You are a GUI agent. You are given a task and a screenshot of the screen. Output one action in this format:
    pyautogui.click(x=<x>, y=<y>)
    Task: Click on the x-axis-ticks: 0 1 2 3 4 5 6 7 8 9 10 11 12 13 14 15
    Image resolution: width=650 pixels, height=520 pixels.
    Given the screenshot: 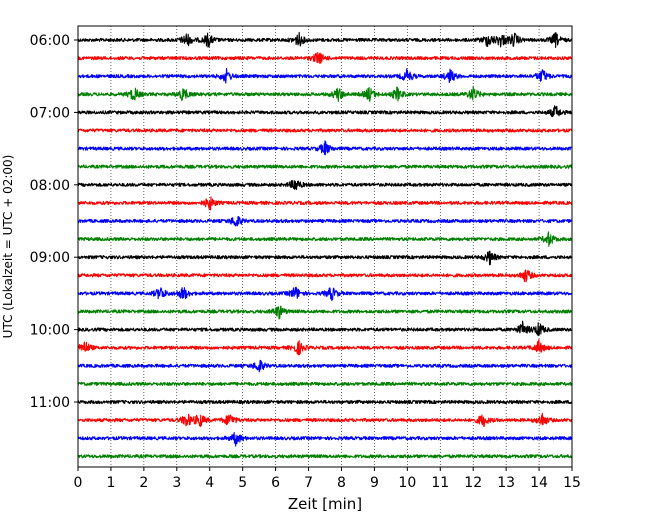 What is the action you would take?
    pyautogui.click(x=327, y=479)
    